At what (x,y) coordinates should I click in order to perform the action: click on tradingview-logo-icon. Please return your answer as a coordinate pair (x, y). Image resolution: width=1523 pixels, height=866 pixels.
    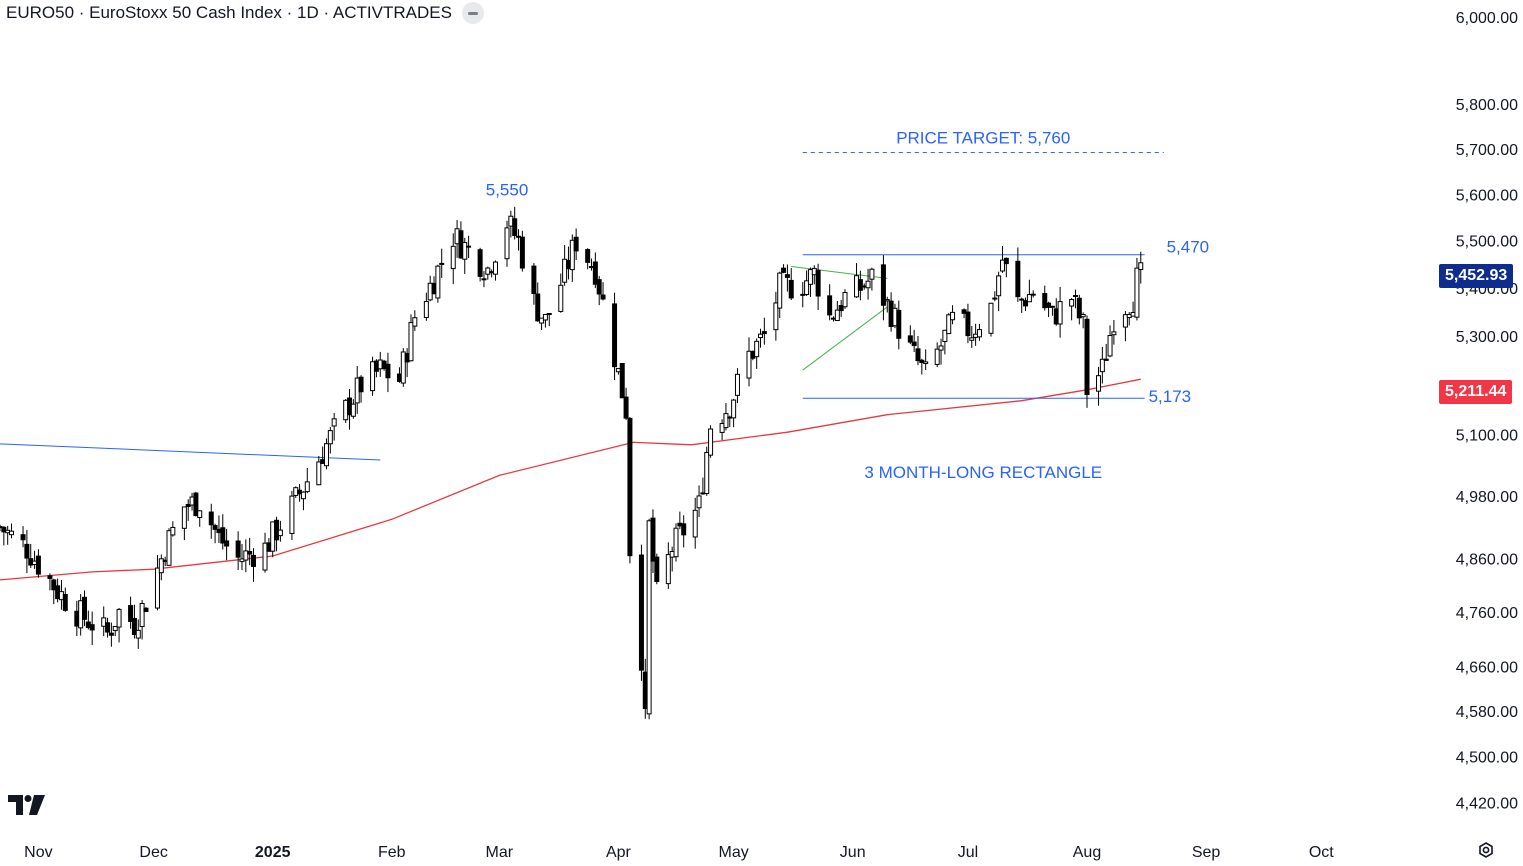
    Looking at the image, I should click on (27, 807).